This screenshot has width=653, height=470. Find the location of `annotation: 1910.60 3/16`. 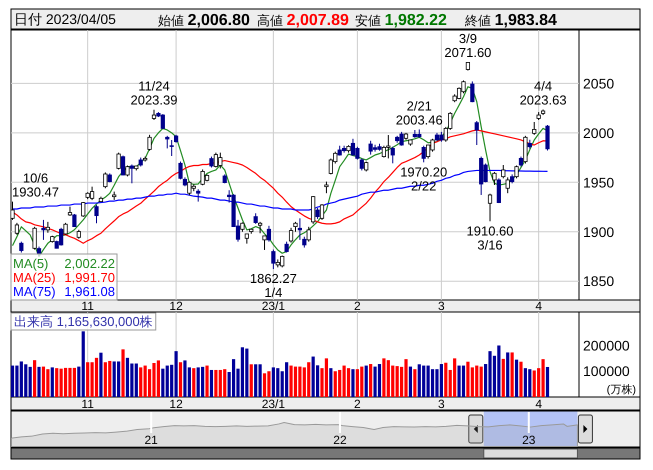

annotation: 1910.60 3/16 is located at coordinates (490, 237).